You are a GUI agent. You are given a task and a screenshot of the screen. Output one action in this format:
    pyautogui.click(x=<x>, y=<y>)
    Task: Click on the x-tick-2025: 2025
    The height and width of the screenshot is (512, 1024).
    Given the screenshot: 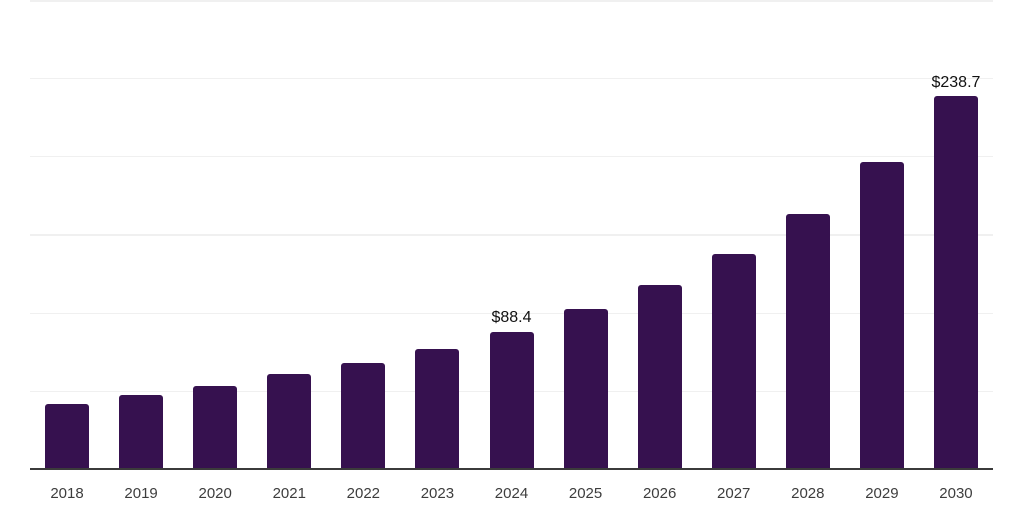 What is the action you would take?
    pyautogui.click(x=585, y=493)
    